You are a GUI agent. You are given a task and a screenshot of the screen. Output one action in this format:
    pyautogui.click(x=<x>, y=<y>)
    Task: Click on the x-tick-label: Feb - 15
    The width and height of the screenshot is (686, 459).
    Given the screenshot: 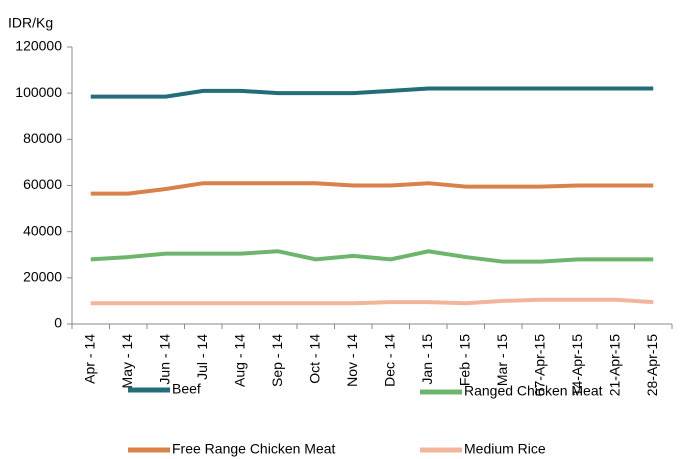 What is the action you would take?
    pyautogui.click(x=464, y=360)
    